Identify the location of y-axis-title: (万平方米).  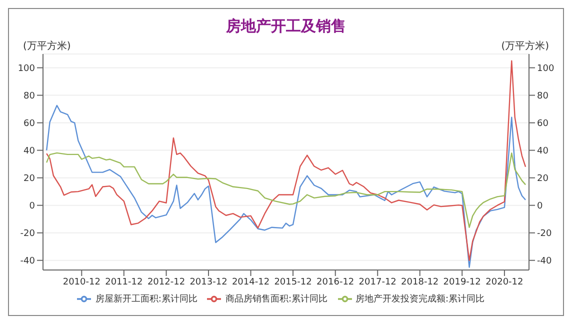
(47, 46).